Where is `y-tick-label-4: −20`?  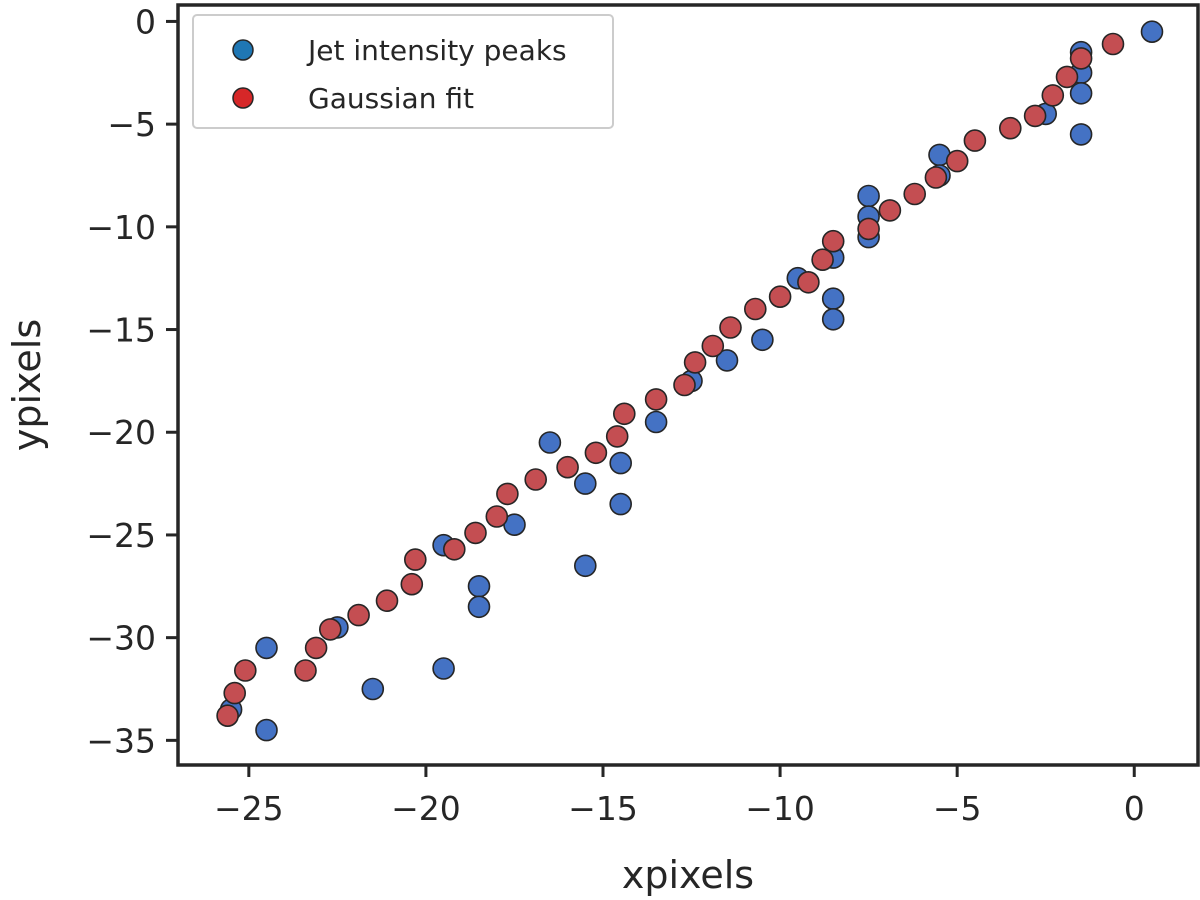 y-tick-label-4: −20 is located at coordinates (121, 432).